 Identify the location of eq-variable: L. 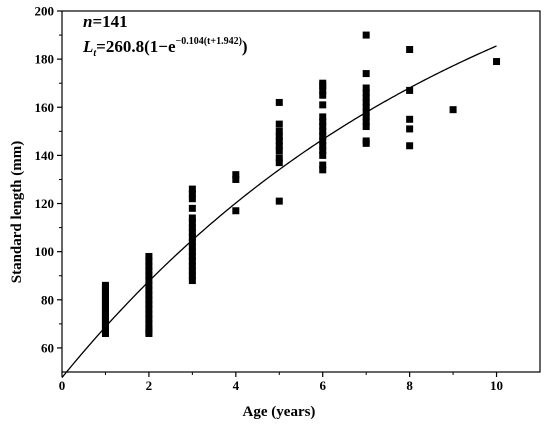
(87, 46).